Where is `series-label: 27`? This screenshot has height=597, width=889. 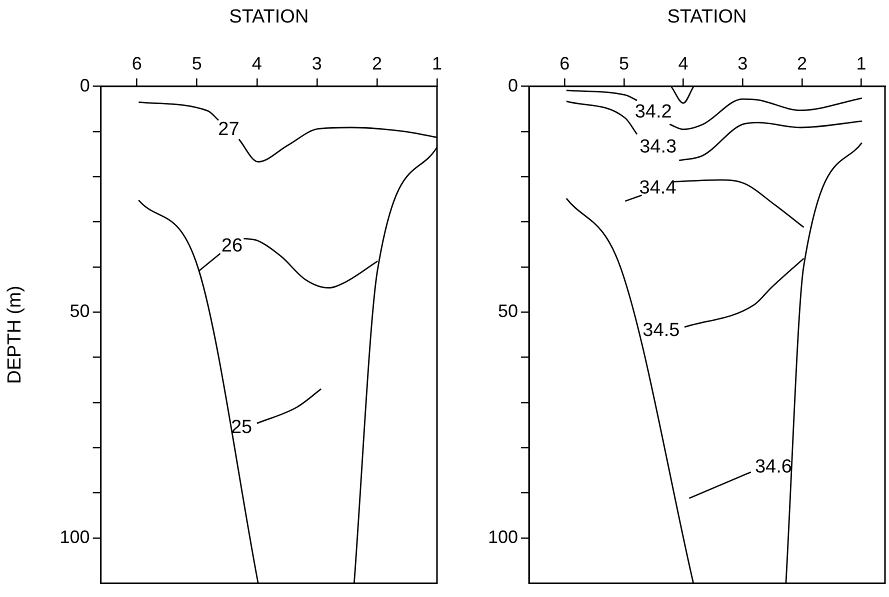 series-label: 27 is located at coordinates (229, 129).